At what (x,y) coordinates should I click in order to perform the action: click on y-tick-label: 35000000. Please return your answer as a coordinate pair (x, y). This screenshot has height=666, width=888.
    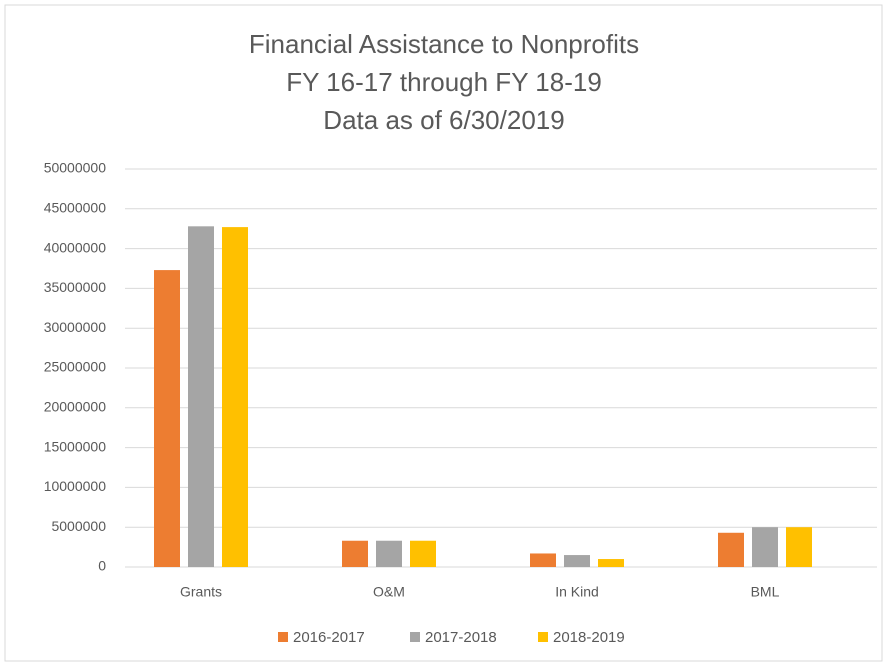
    Looking at the image, I should click on (75, 287).